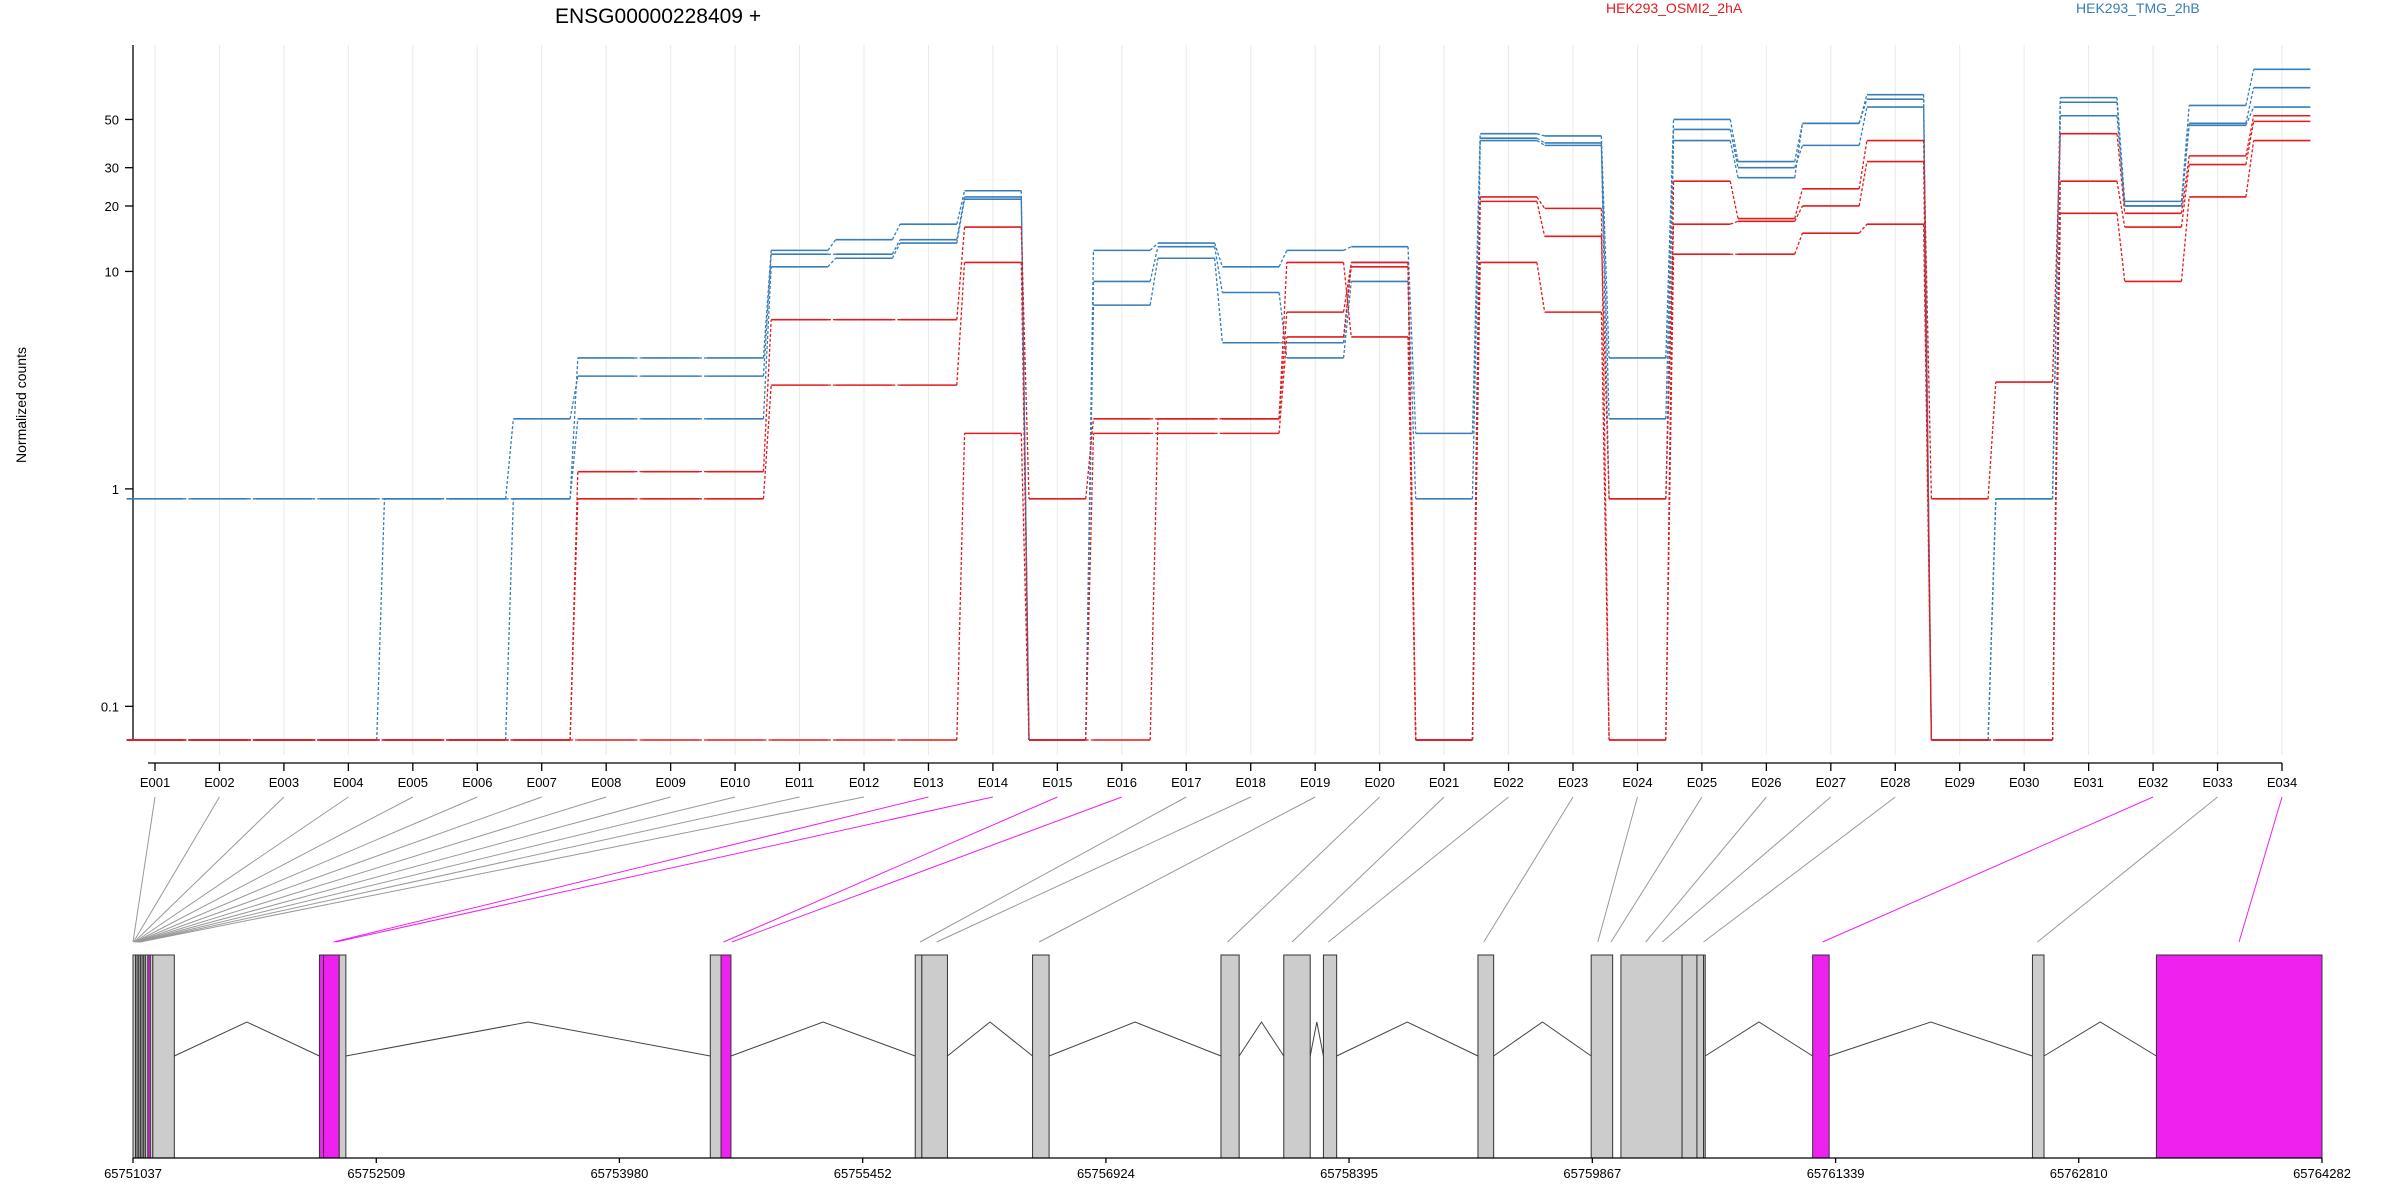  Describe the element at coordinates (926, 869) in the screenshot. I see `link-e016` at that location.